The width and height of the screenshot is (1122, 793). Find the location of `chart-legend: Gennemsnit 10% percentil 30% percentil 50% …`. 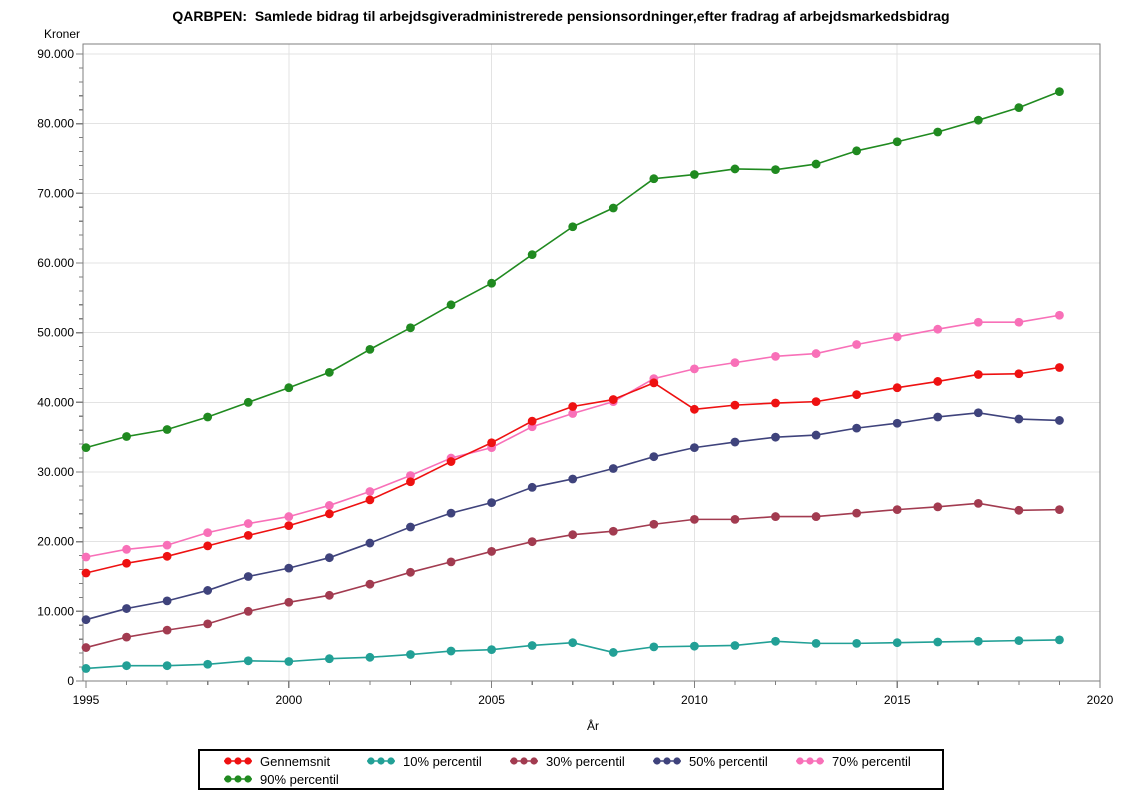

chart-legend: Gennemsnit 10% percentil 30% percentil 50% … is located at coordinates (571, 769).